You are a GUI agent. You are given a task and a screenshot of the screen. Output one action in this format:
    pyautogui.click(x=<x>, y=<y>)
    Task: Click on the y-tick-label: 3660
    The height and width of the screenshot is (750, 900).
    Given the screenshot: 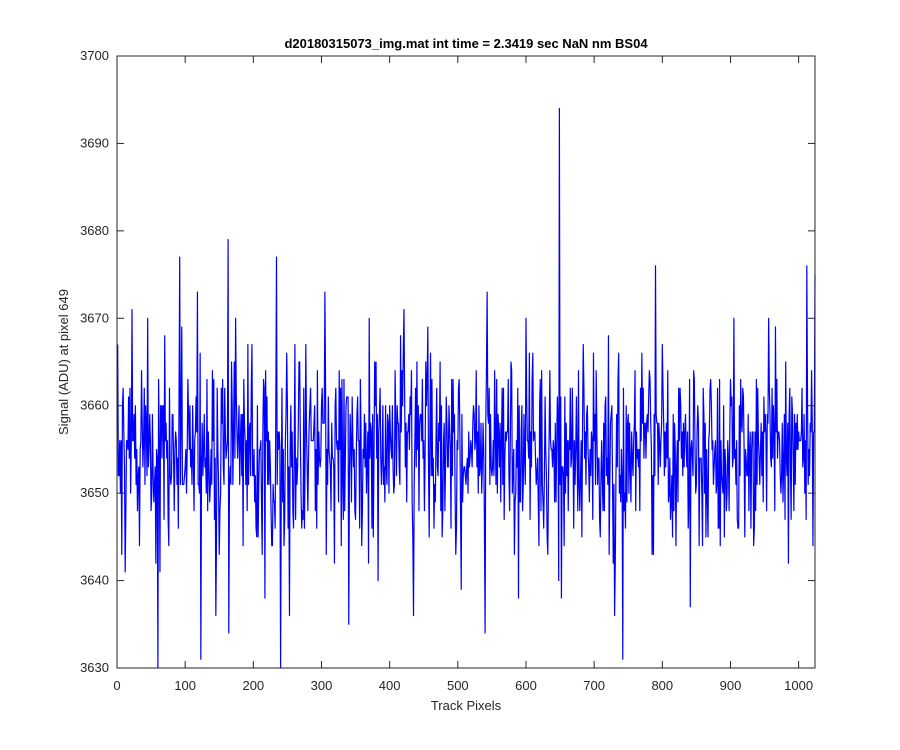 What is the action you would take?
    pyautogui.click(x=94, y=405)
    